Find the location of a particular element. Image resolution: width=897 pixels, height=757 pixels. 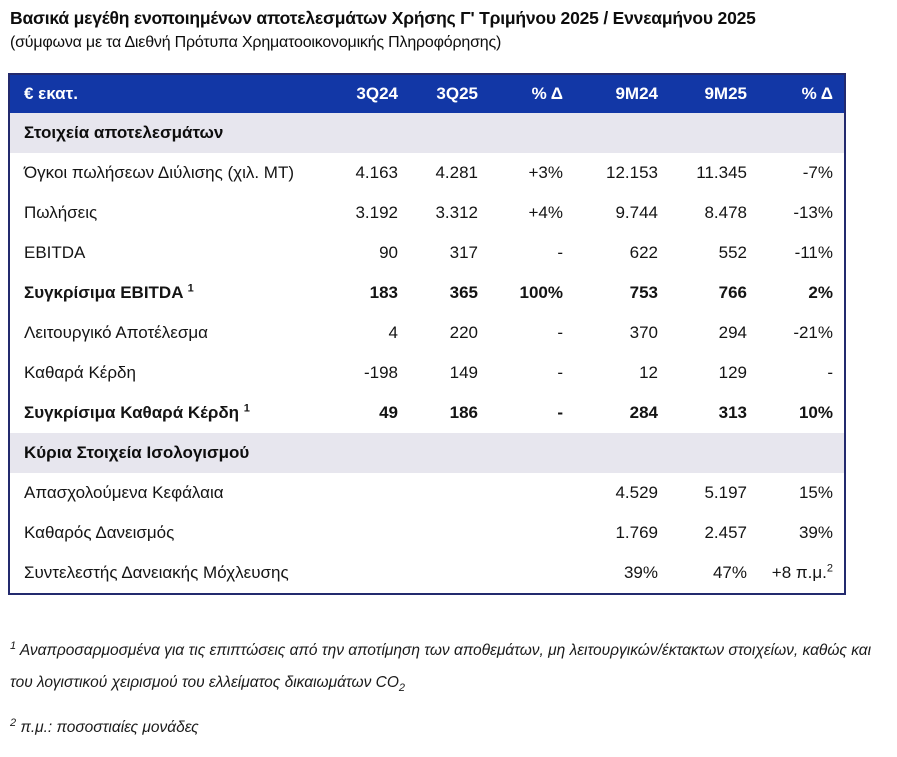

cell-9m25: 313 is located at coordinates (732, 412).